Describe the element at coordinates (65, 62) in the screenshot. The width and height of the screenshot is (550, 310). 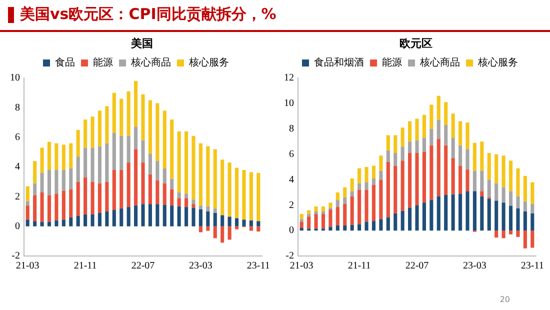
I see `legend-label: 食品` at that location.